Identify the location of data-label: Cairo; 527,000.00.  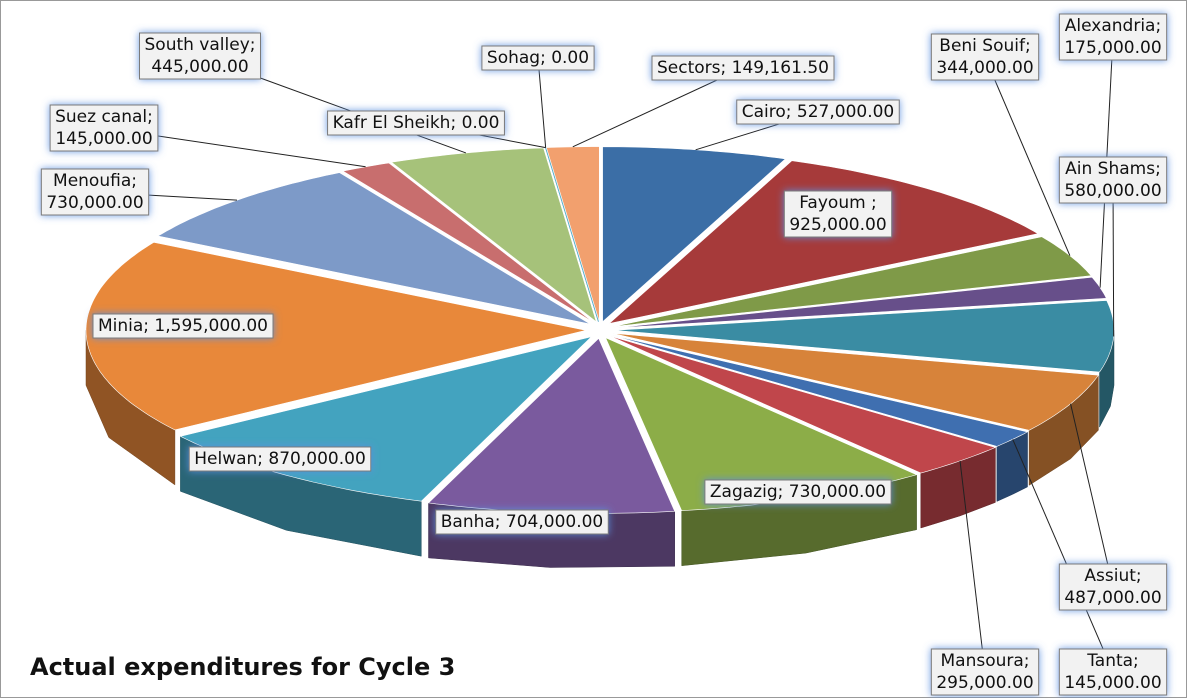
(818, 112).